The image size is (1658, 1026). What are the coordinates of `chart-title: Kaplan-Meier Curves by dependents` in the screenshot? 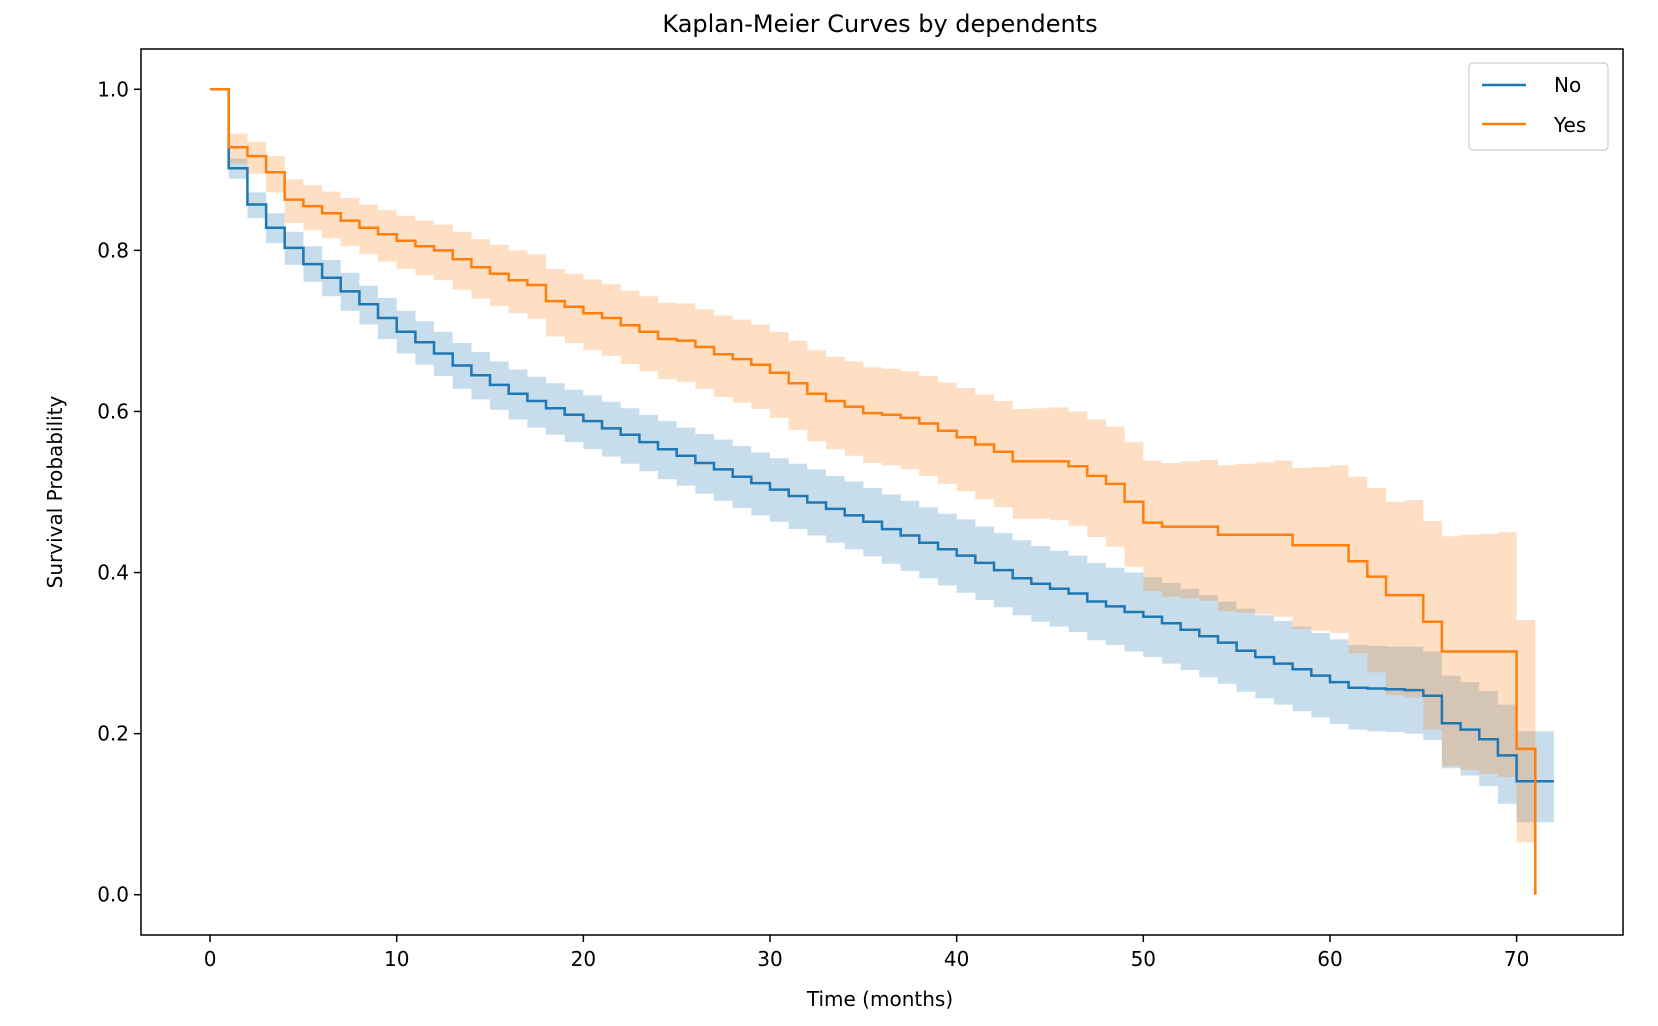 It's located at (879, 24).